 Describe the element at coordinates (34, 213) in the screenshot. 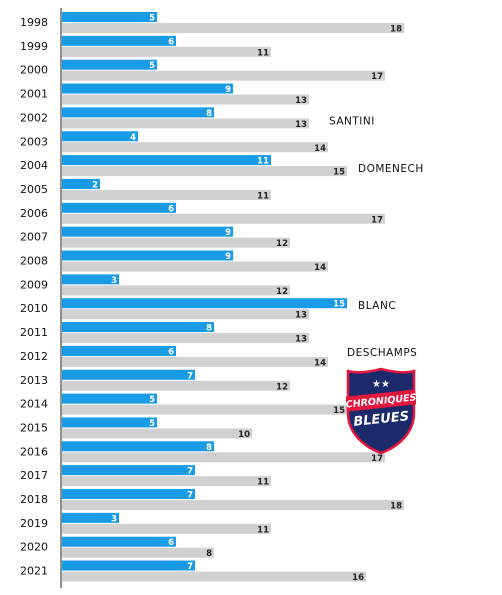

I see `year-label: 2006` at that location.